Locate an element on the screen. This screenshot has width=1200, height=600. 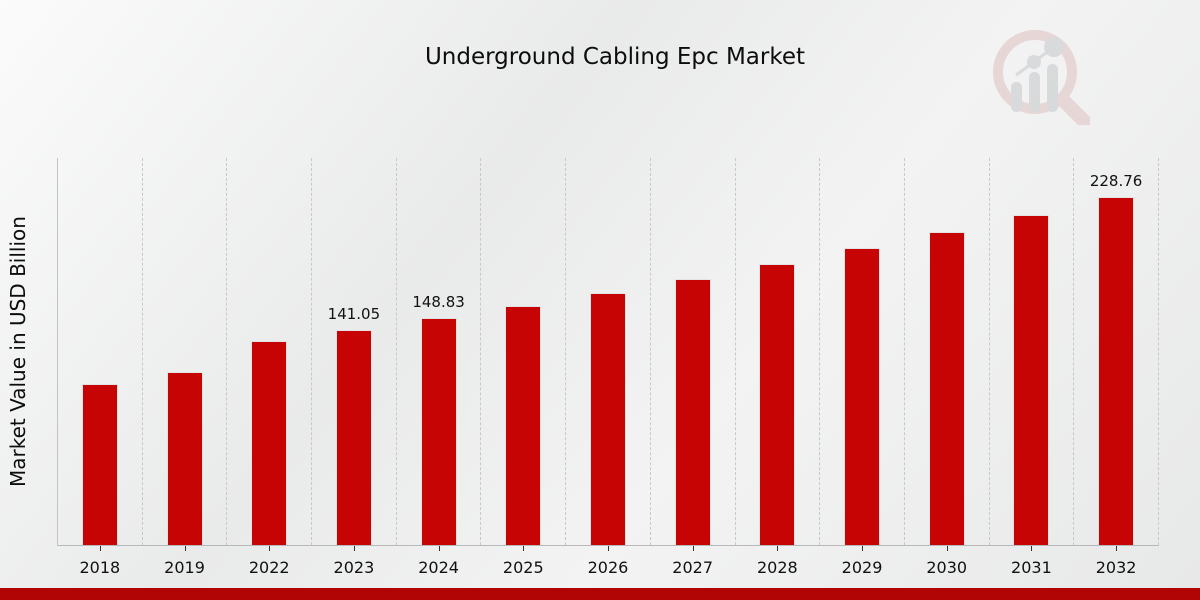
bar-value-label: 228.76 is located at coordinates (1116, 180).